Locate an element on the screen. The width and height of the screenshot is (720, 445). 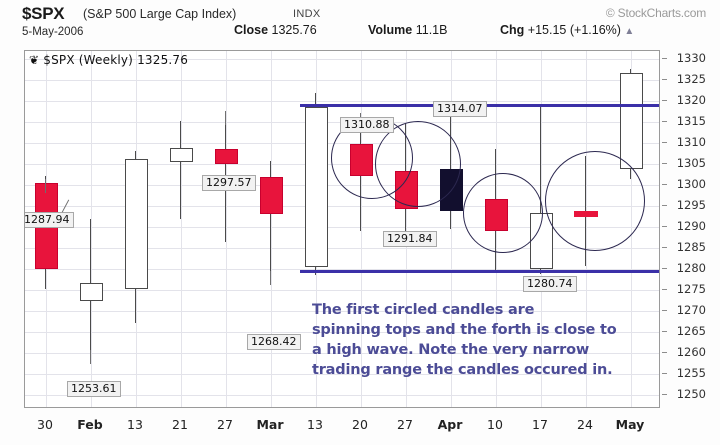
chg-label: Chg is located at coordinates (512, 30).